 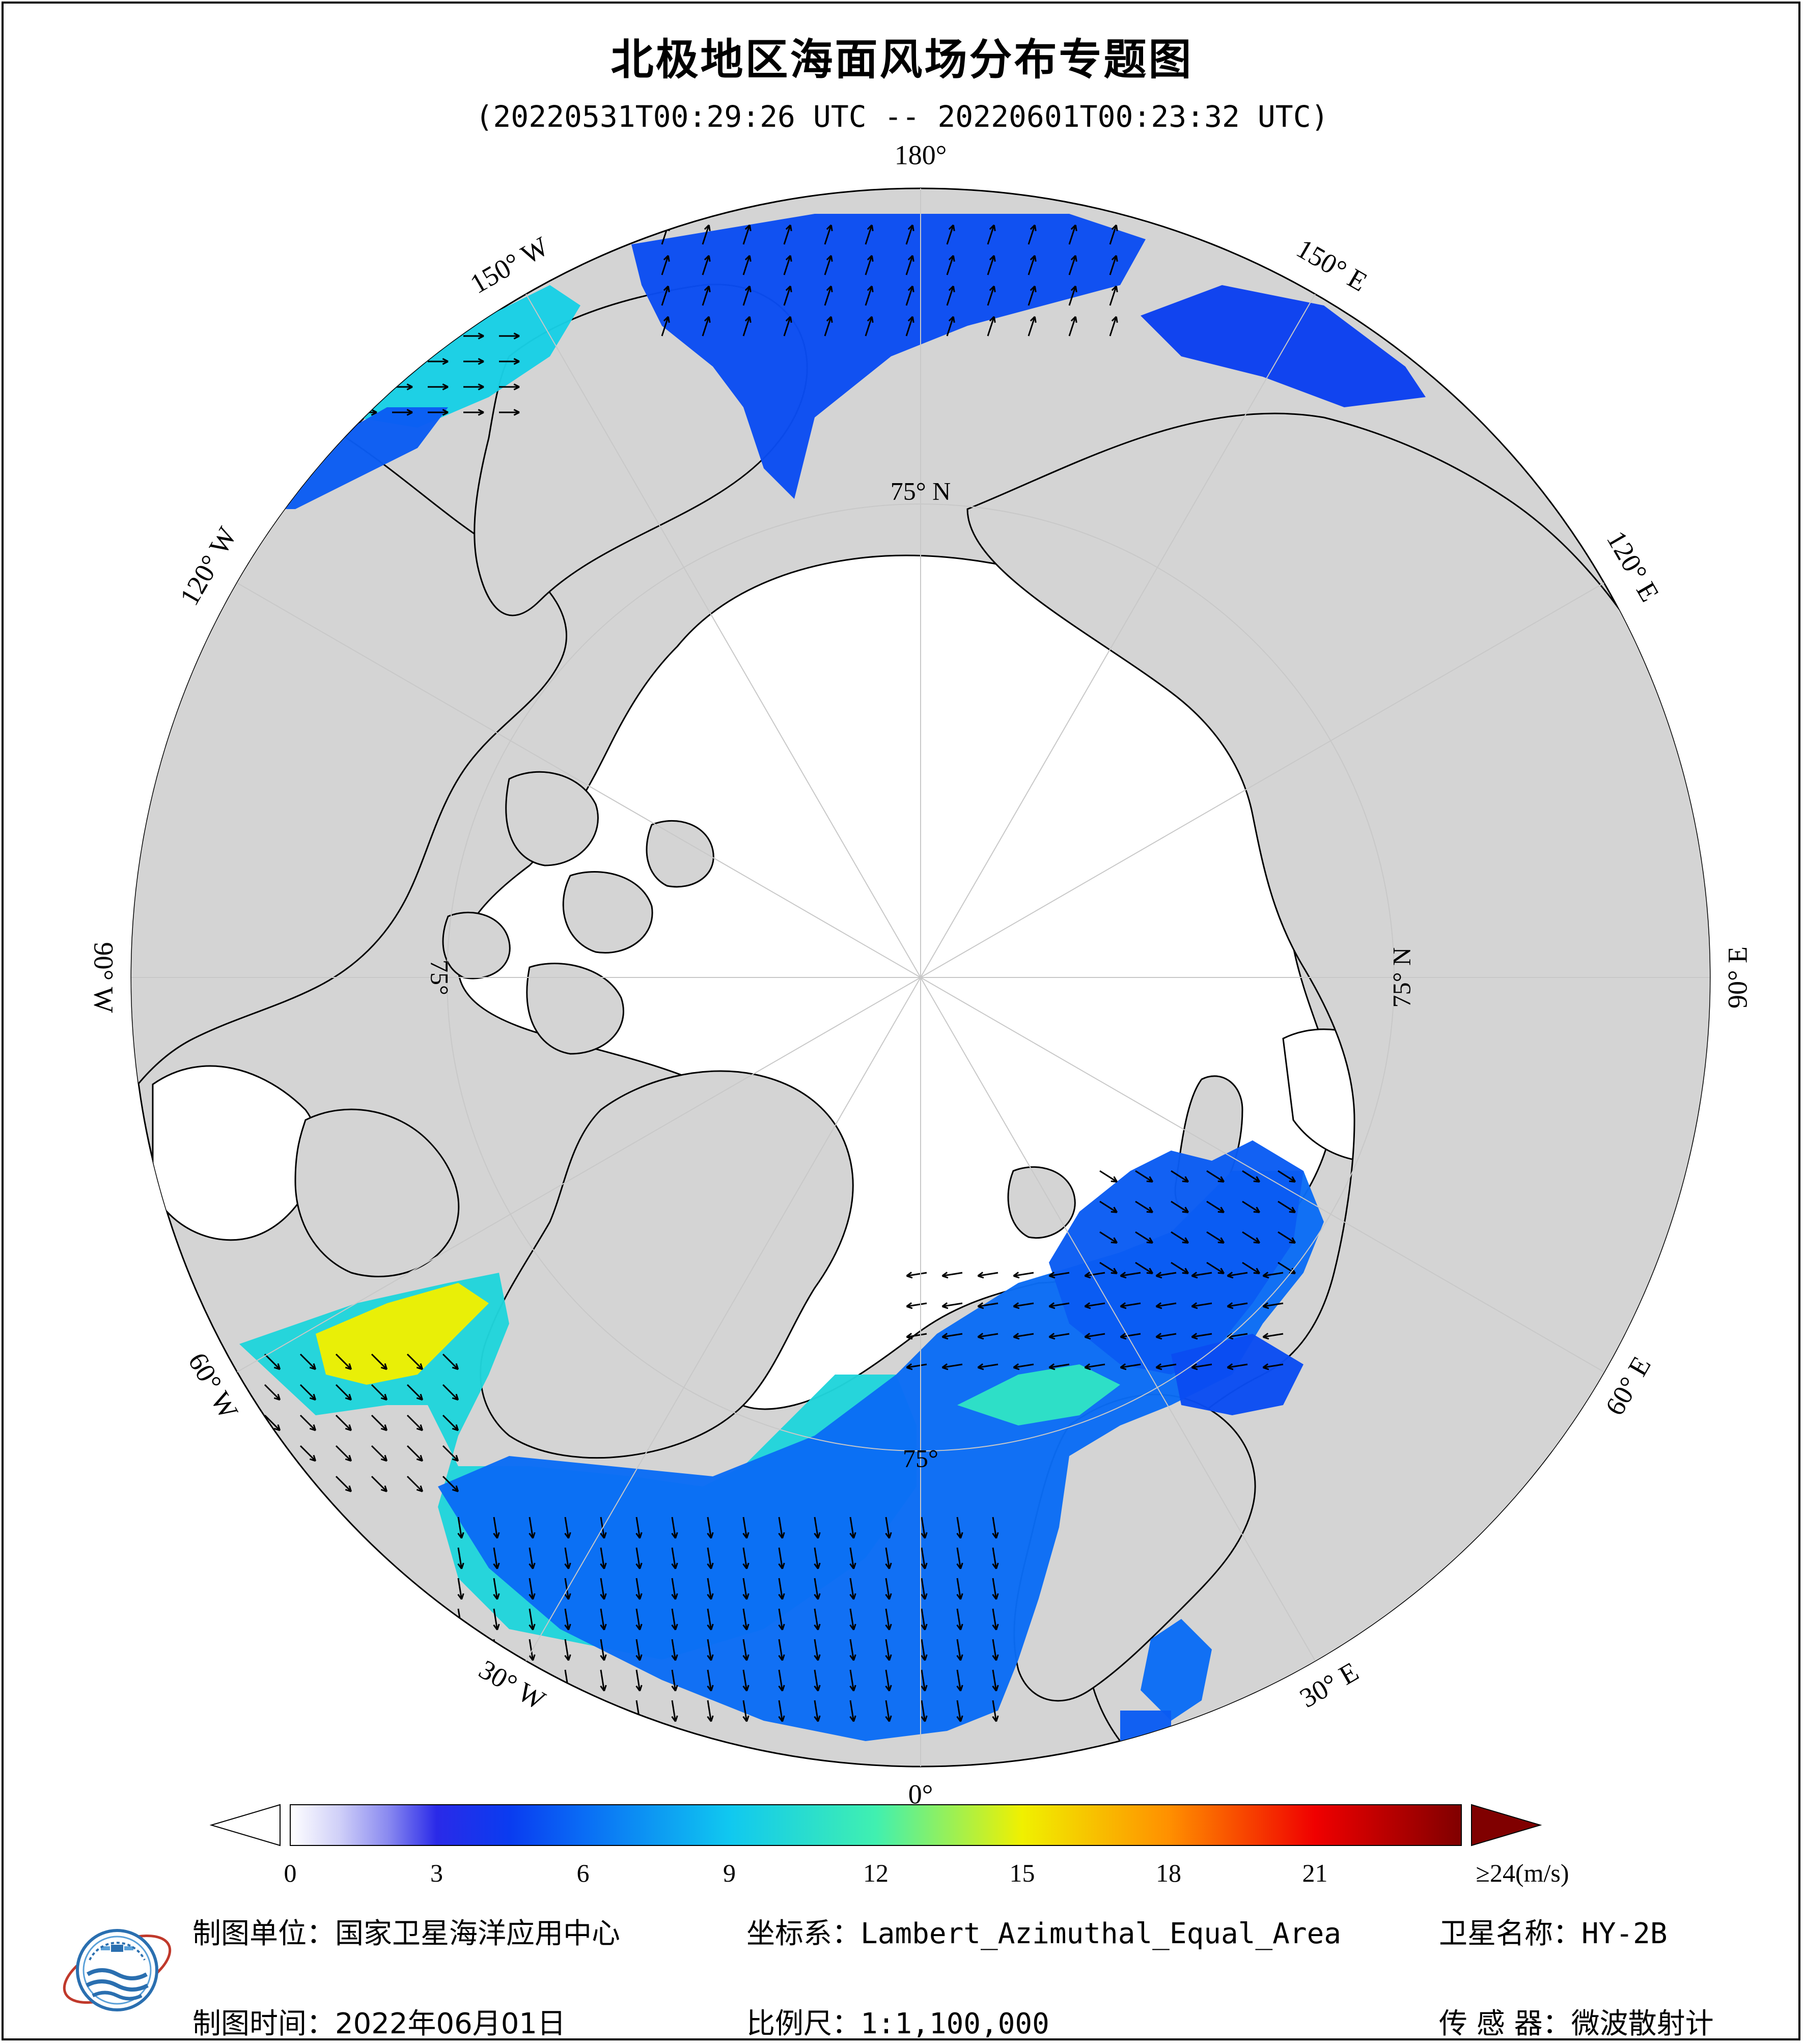 I want to click on island, so click(x=476, y=945).